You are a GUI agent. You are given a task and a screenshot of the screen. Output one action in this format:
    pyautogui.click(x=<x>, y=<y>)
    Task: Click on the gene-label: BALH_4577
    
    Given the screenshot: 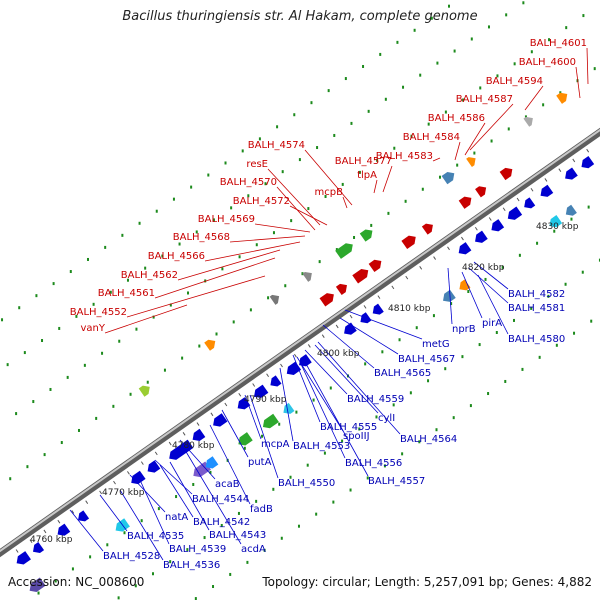 What is the action you would take?
    pyautogui.click(x=363, y=161)
    